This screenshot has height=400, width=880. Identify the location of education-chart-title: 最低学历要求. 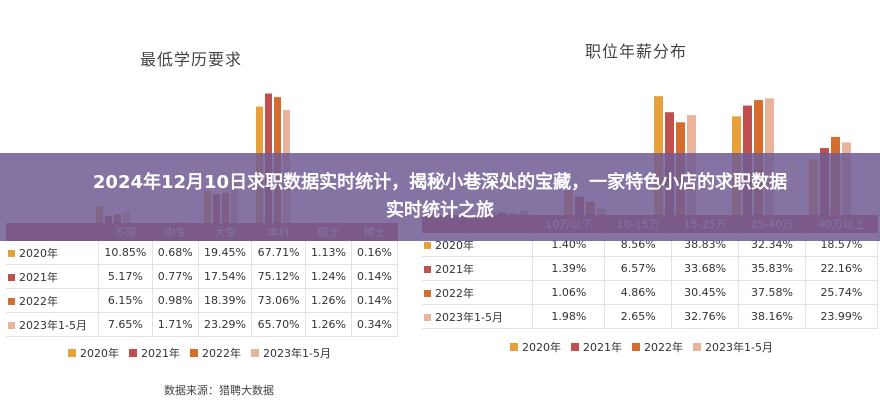
(191, 59).